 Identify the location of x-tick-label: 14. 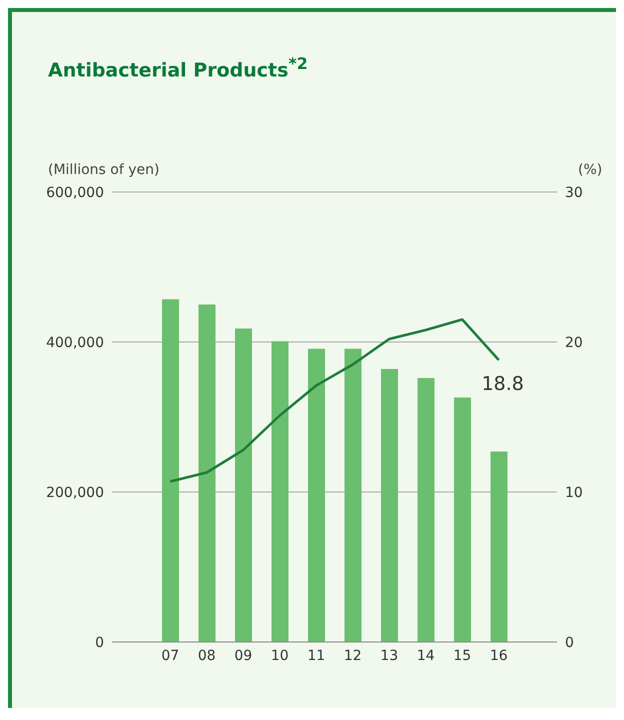
(425, 656).